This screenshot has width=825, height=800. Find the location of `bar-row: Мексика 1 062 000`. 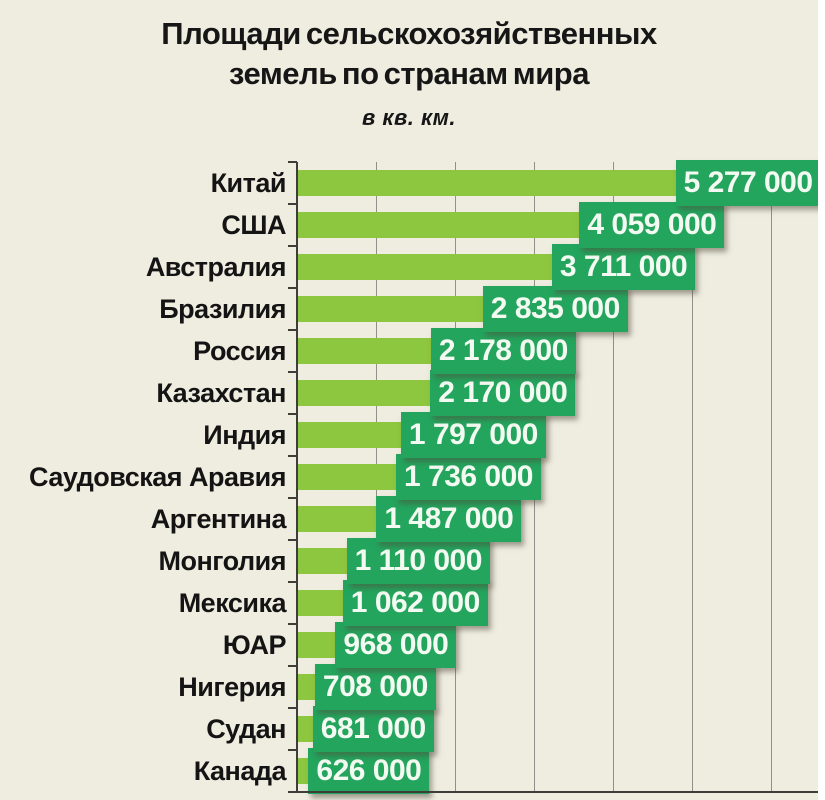

bar-row: Мексика 1 062 000 is located at coordinates (498, 603).